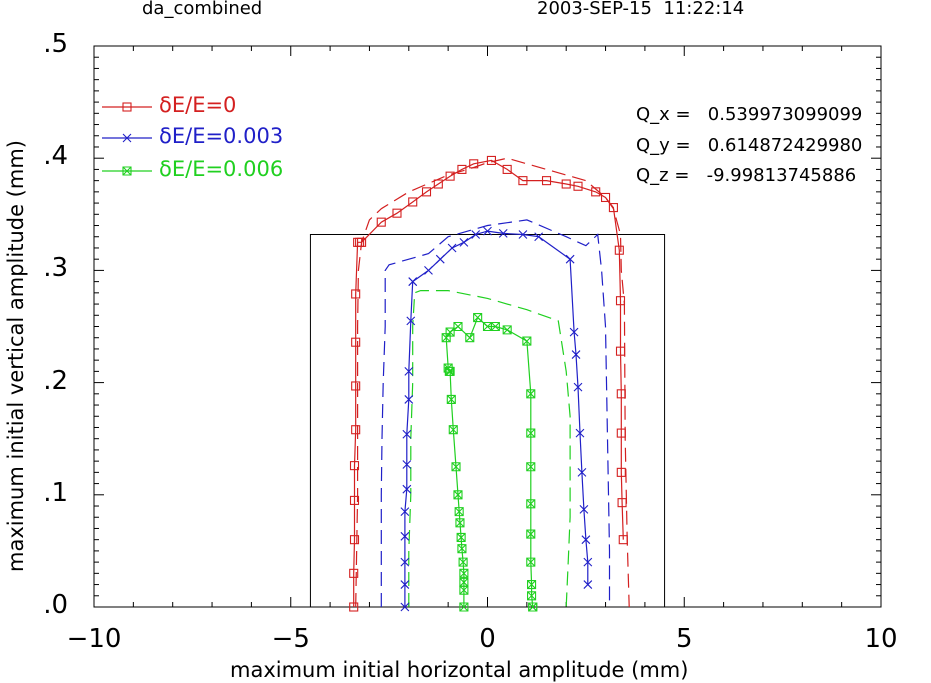 The width and height of the screenshot is (931, 683). I want to click on x-tick-label: −10, so click(94, 639).